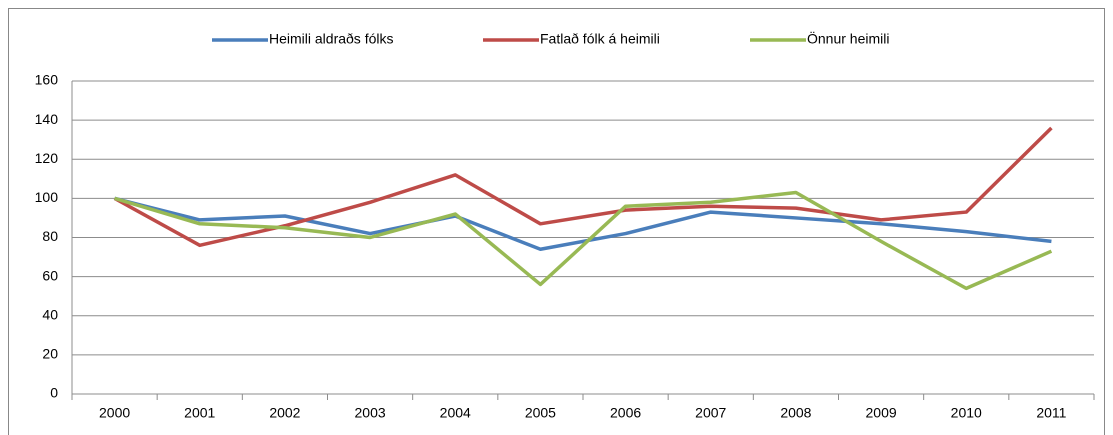  Describe the element at coordinates (625, 413) in the screenshot. I see `x-tick-label: 2006` at that location.